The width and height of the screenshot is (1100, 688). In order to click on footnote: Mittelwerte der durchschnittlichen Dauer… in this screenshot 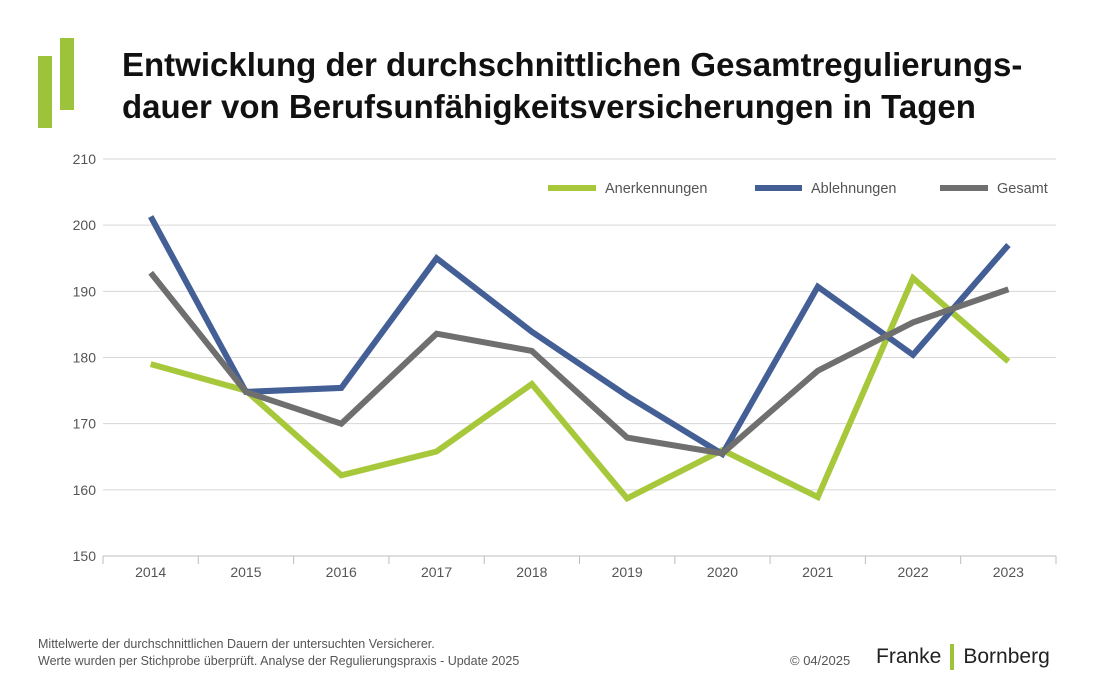, I will do `click(278, 653)`.